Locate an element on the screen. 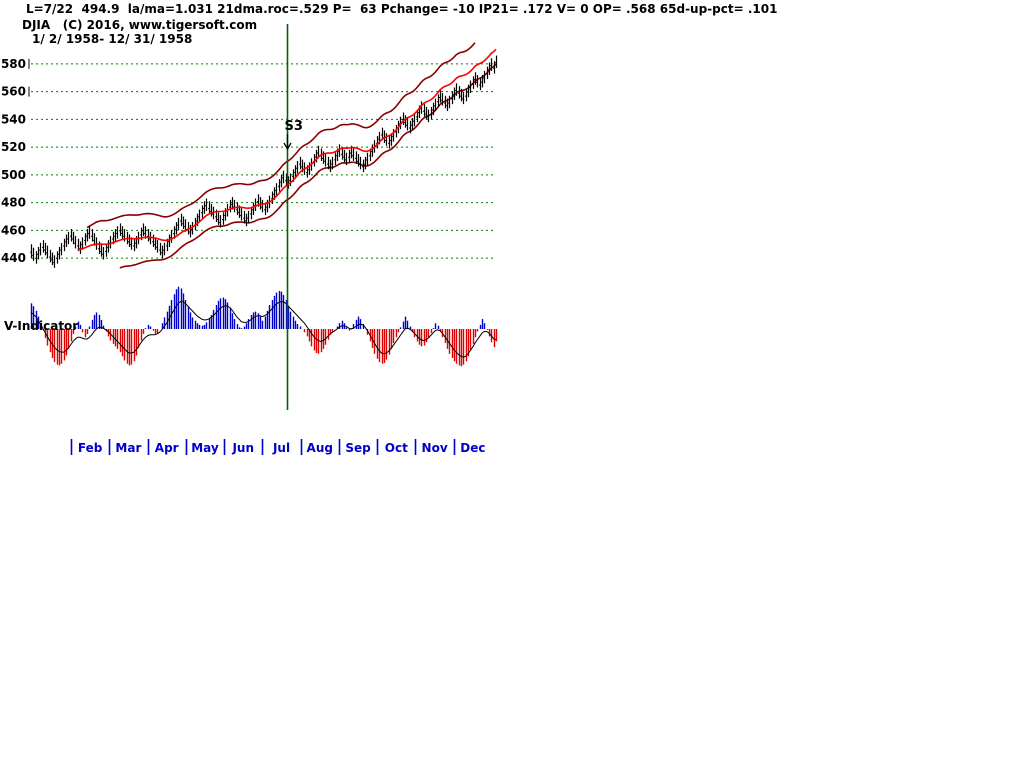 This screenshot has height=768, width=1024. y-axis-tick-label: 440 is located at coordinates (13, 258).